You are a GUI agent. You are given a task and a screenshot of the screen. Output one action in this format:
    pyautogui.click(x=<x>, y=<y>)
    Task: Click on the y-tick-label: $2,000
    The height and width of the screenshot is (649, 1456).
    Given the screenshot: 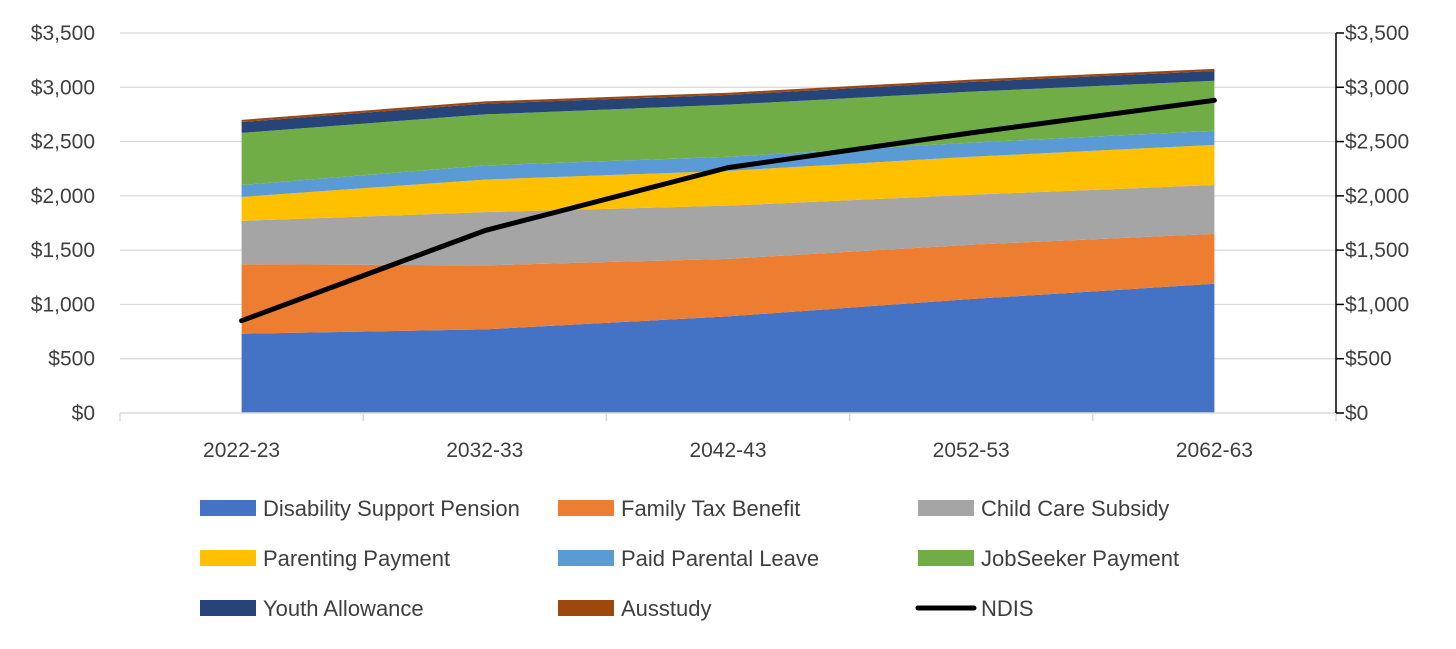 What is the action you would take?
    pyautogui.click(x=63, y=196)
    